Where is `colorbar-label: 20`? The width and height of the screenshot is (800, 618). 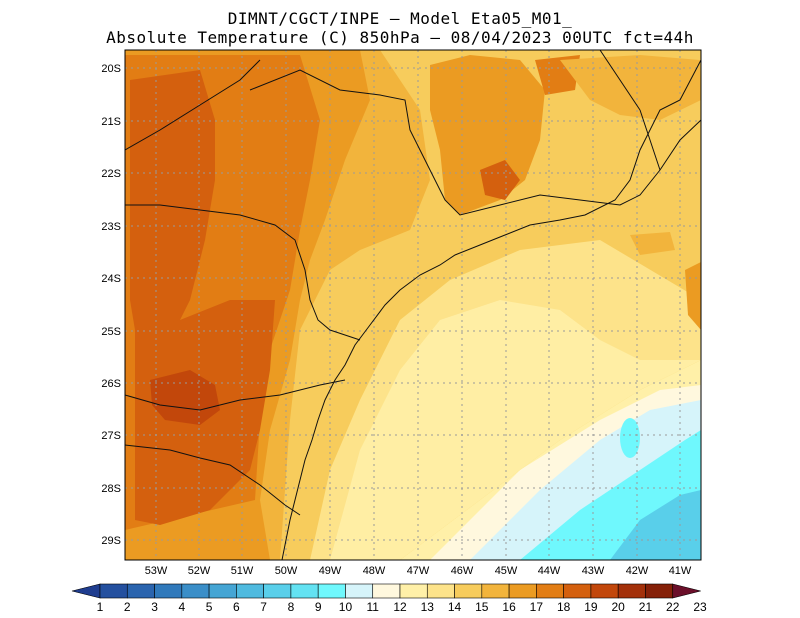 colorbar-label: 20 is located at coordinates (619, 607).